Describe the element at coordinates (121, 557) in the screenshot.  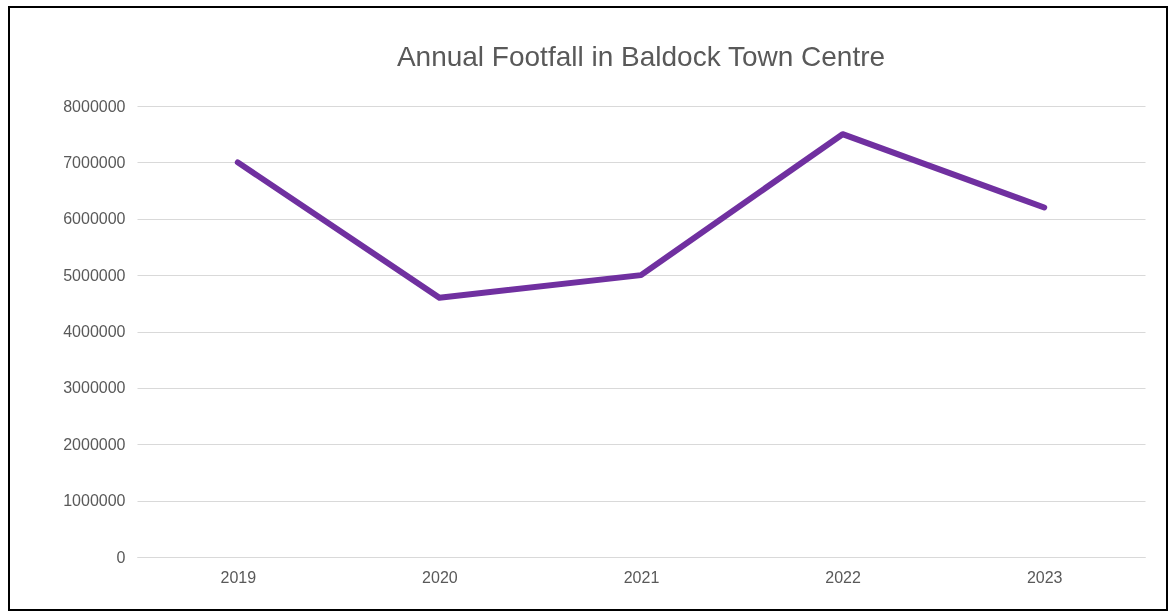
I see `y-tick-label: 0` at that location.